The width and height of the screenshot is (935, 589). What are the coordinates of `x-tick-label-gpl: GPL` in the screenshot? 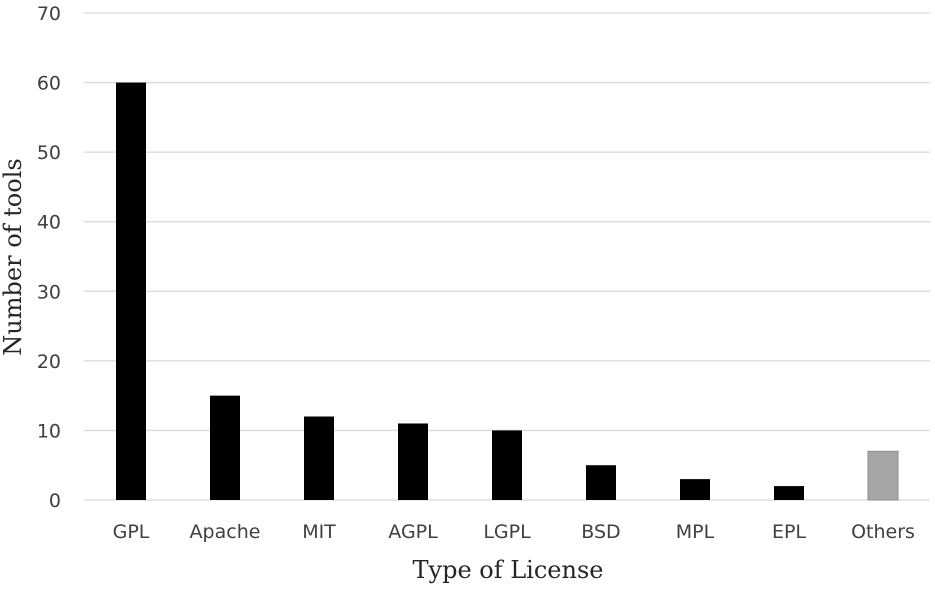 It's located at (131, 532).